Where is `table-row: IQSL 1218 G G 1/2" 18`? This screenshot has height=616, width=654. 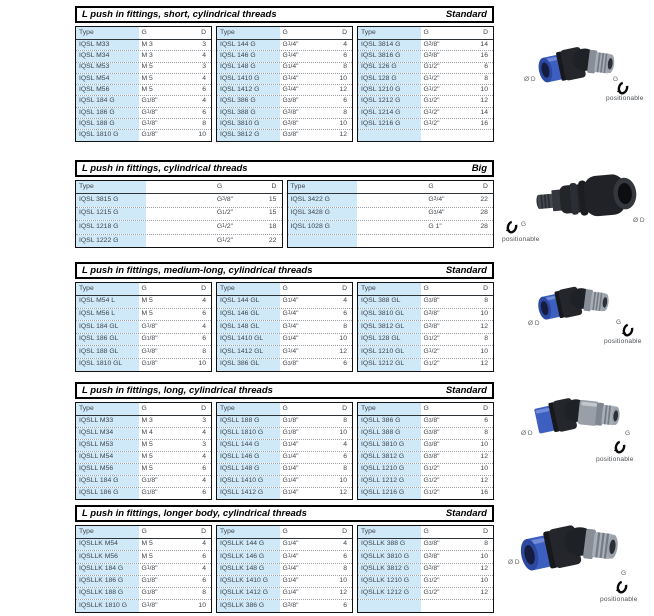 table-row: IQSL 1218 G G 1/2" 18 is located at coordinates (179, 227).